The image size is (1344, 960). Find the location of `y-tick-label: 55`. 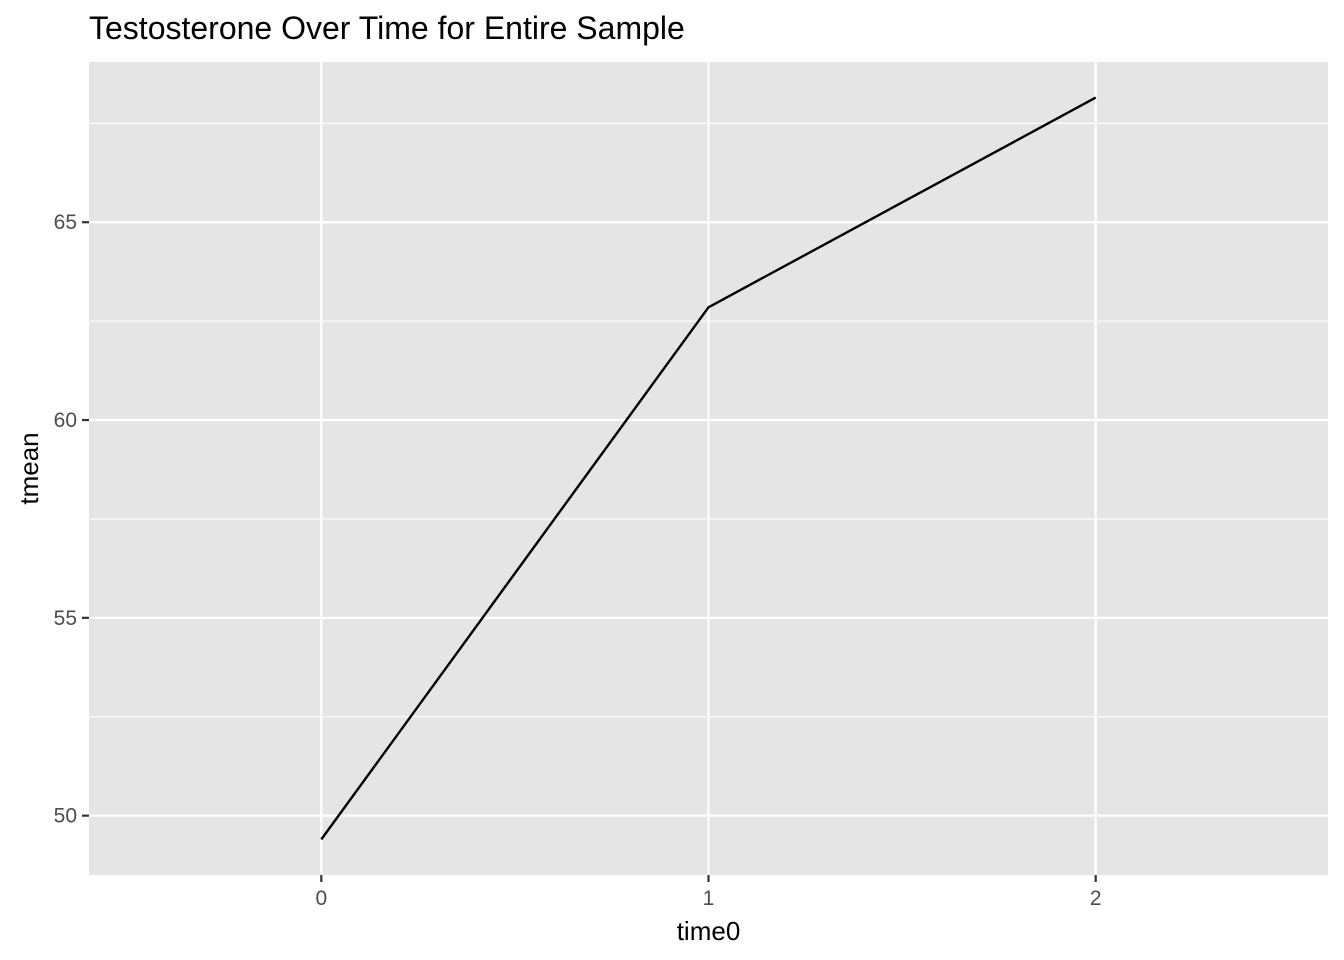

y-tick-label: 55 is located at coordinates (65, 618).